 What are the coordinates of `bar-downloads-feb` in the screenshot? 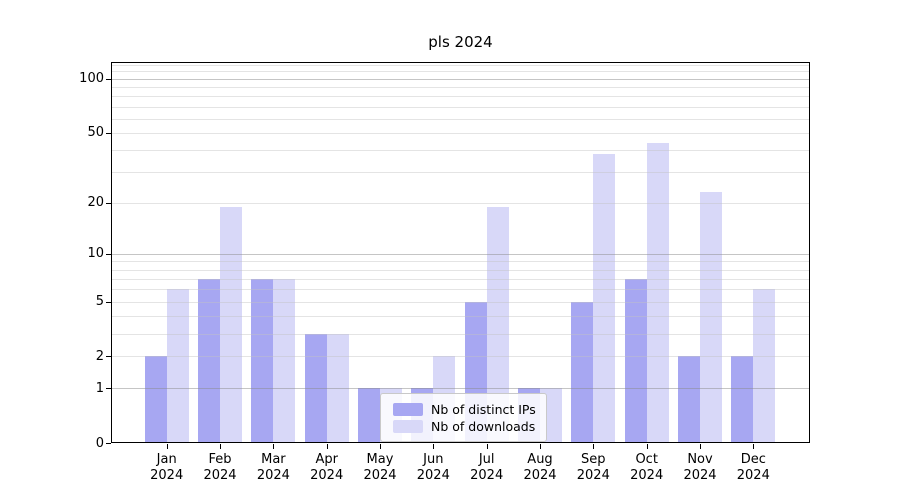 It's located at (231, 324).